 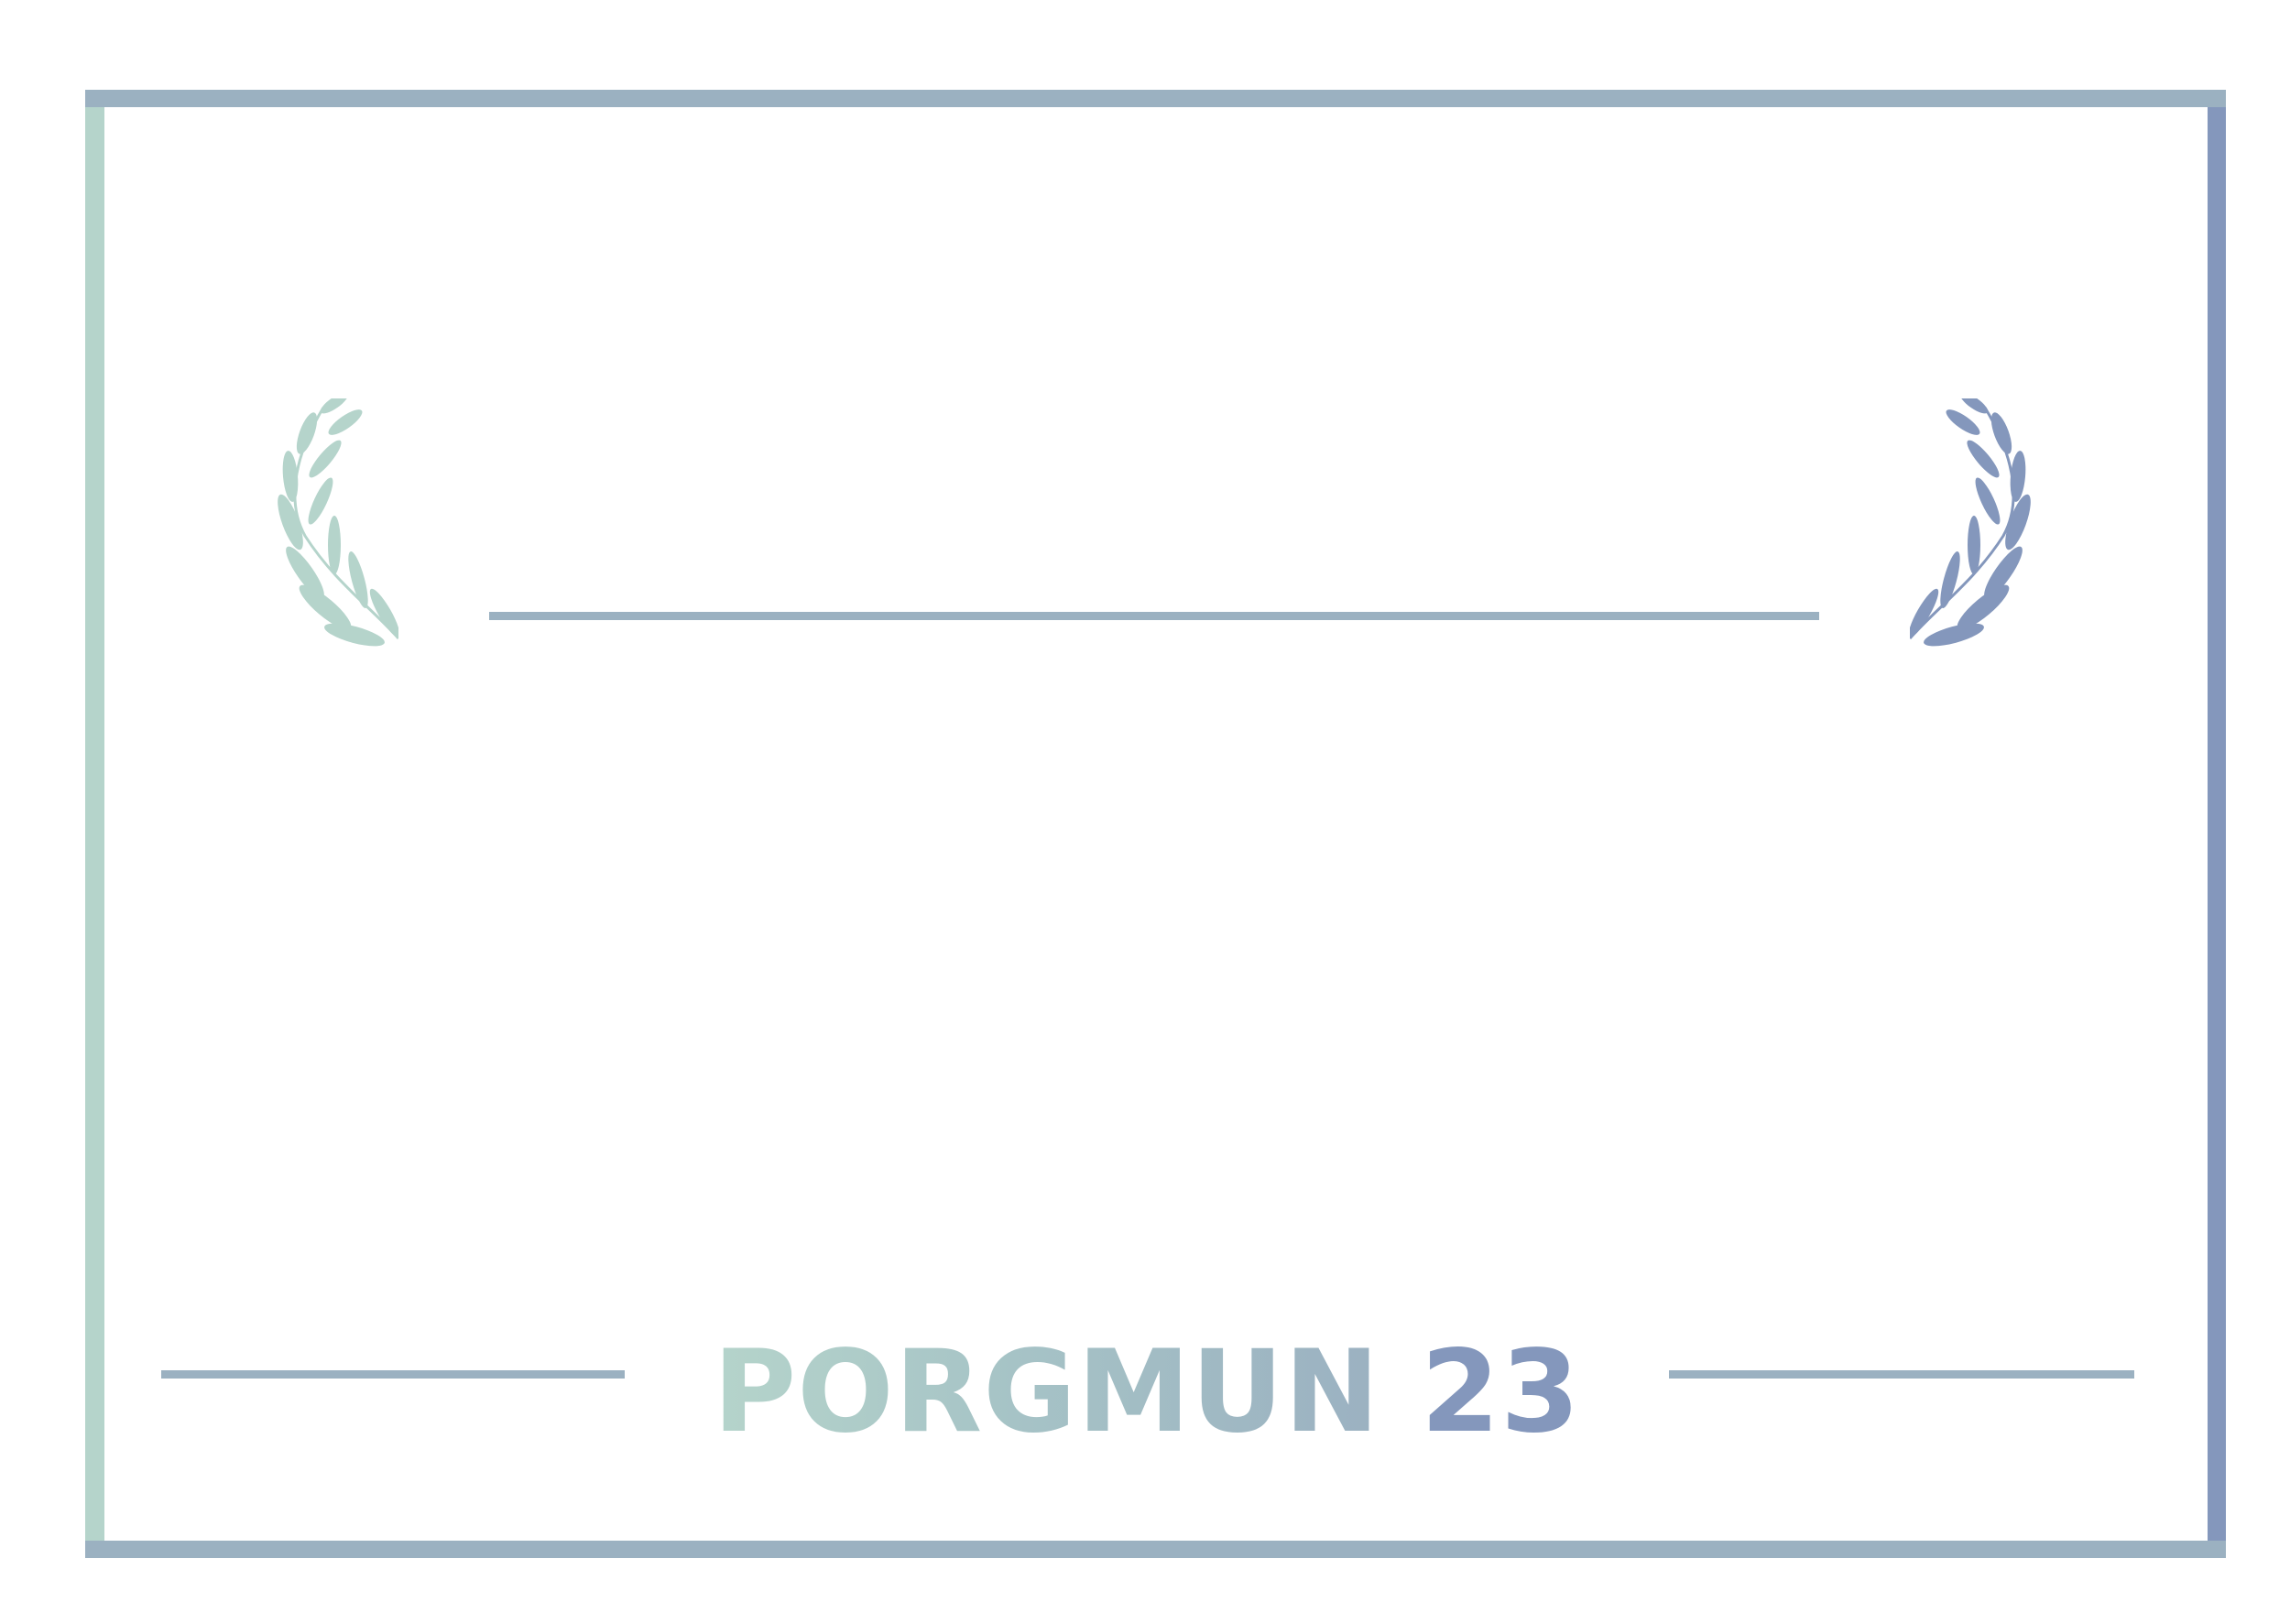 What do you see at coordinates (1156, 1549) in the screenshot?
I see `frame-bottom-border` at bounding box center [1156, 1549].